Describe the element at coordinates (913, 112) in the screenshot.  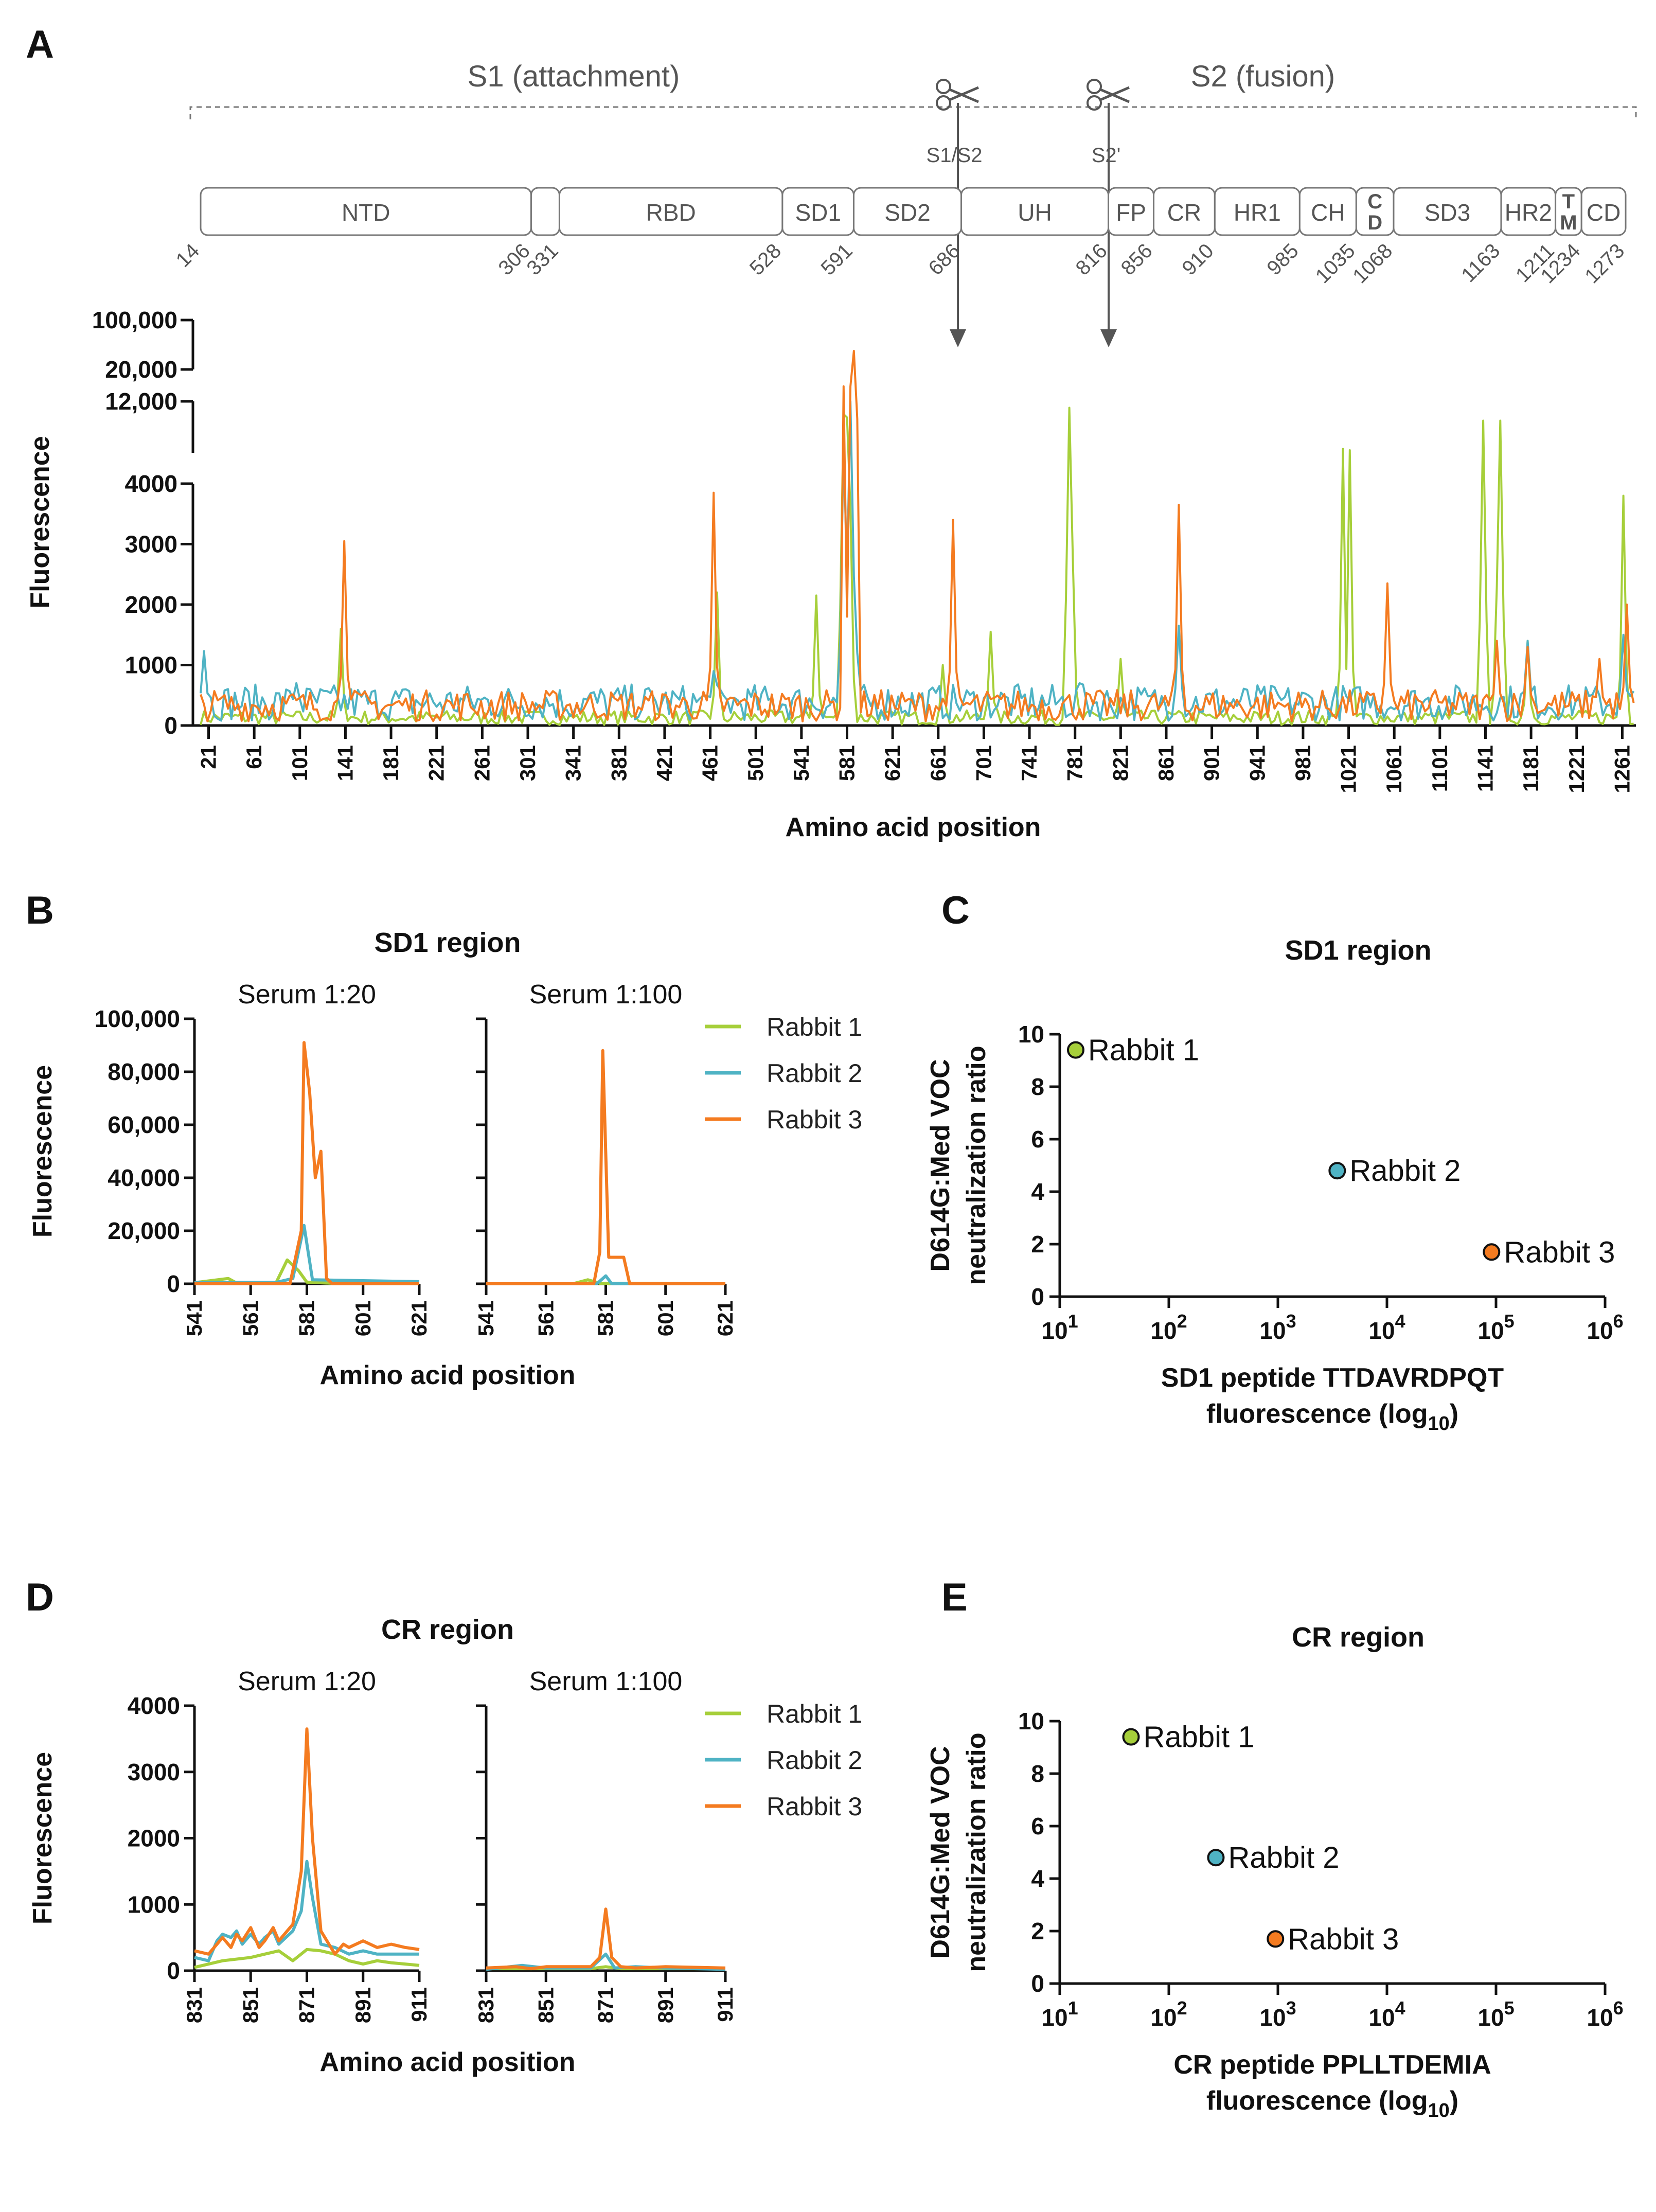
I see `region-bracket` at that location.